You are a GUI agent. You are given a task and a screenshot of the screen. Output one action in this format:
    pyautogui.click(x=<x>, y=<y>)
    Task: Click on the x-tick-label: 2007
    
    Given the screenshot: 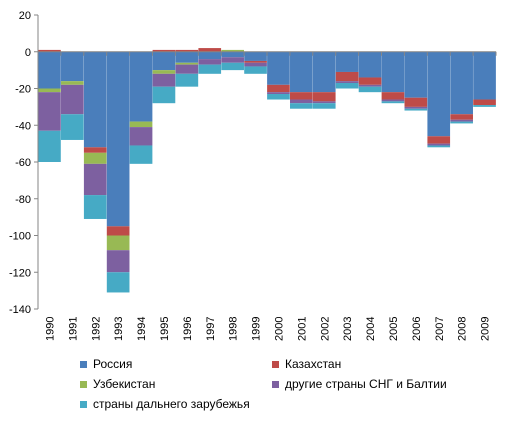 What is the action you would take?
    pyautogui.click(x=440, y=329)
    